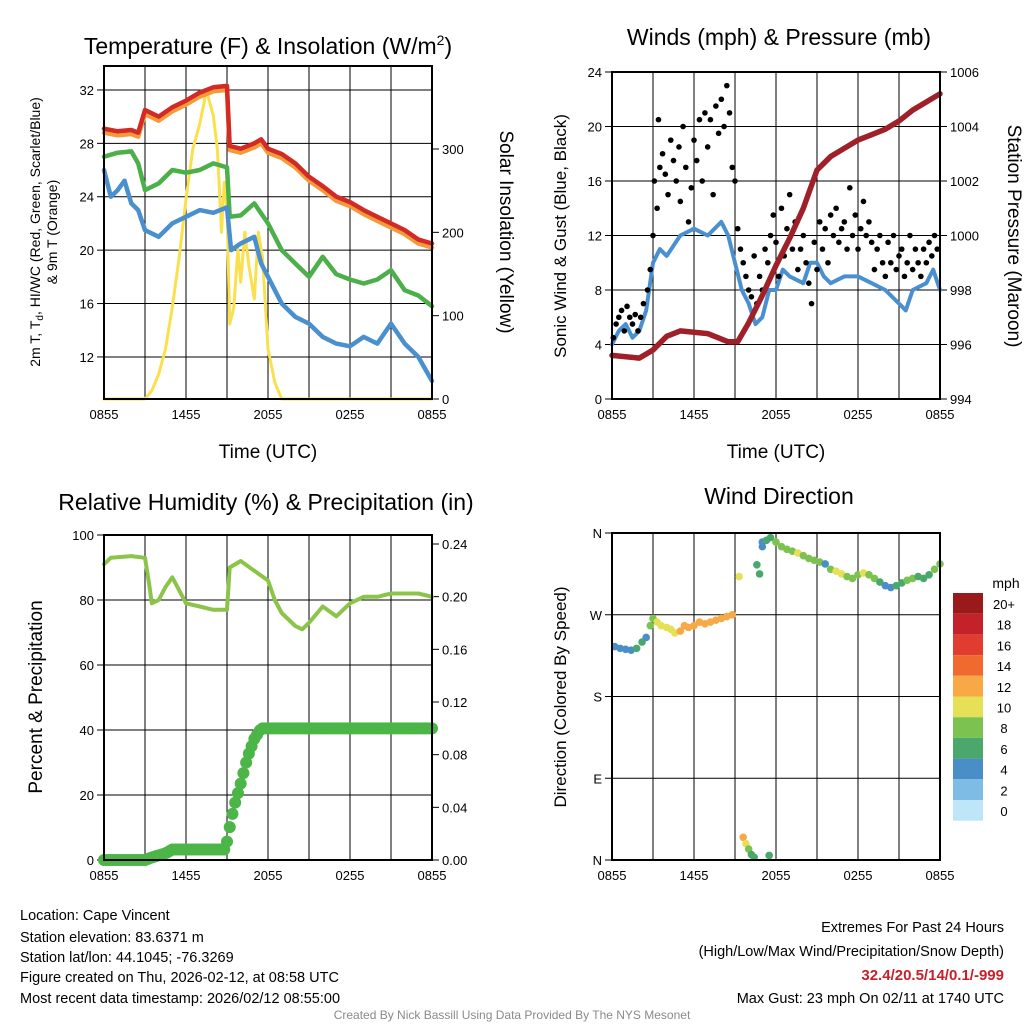 The width and height of the screenshot is (1024, 1024). What do you see at coordinates (87, 250) in the screenshot?
I see `y-tick-label: 20` at bounding box center [87, 250].